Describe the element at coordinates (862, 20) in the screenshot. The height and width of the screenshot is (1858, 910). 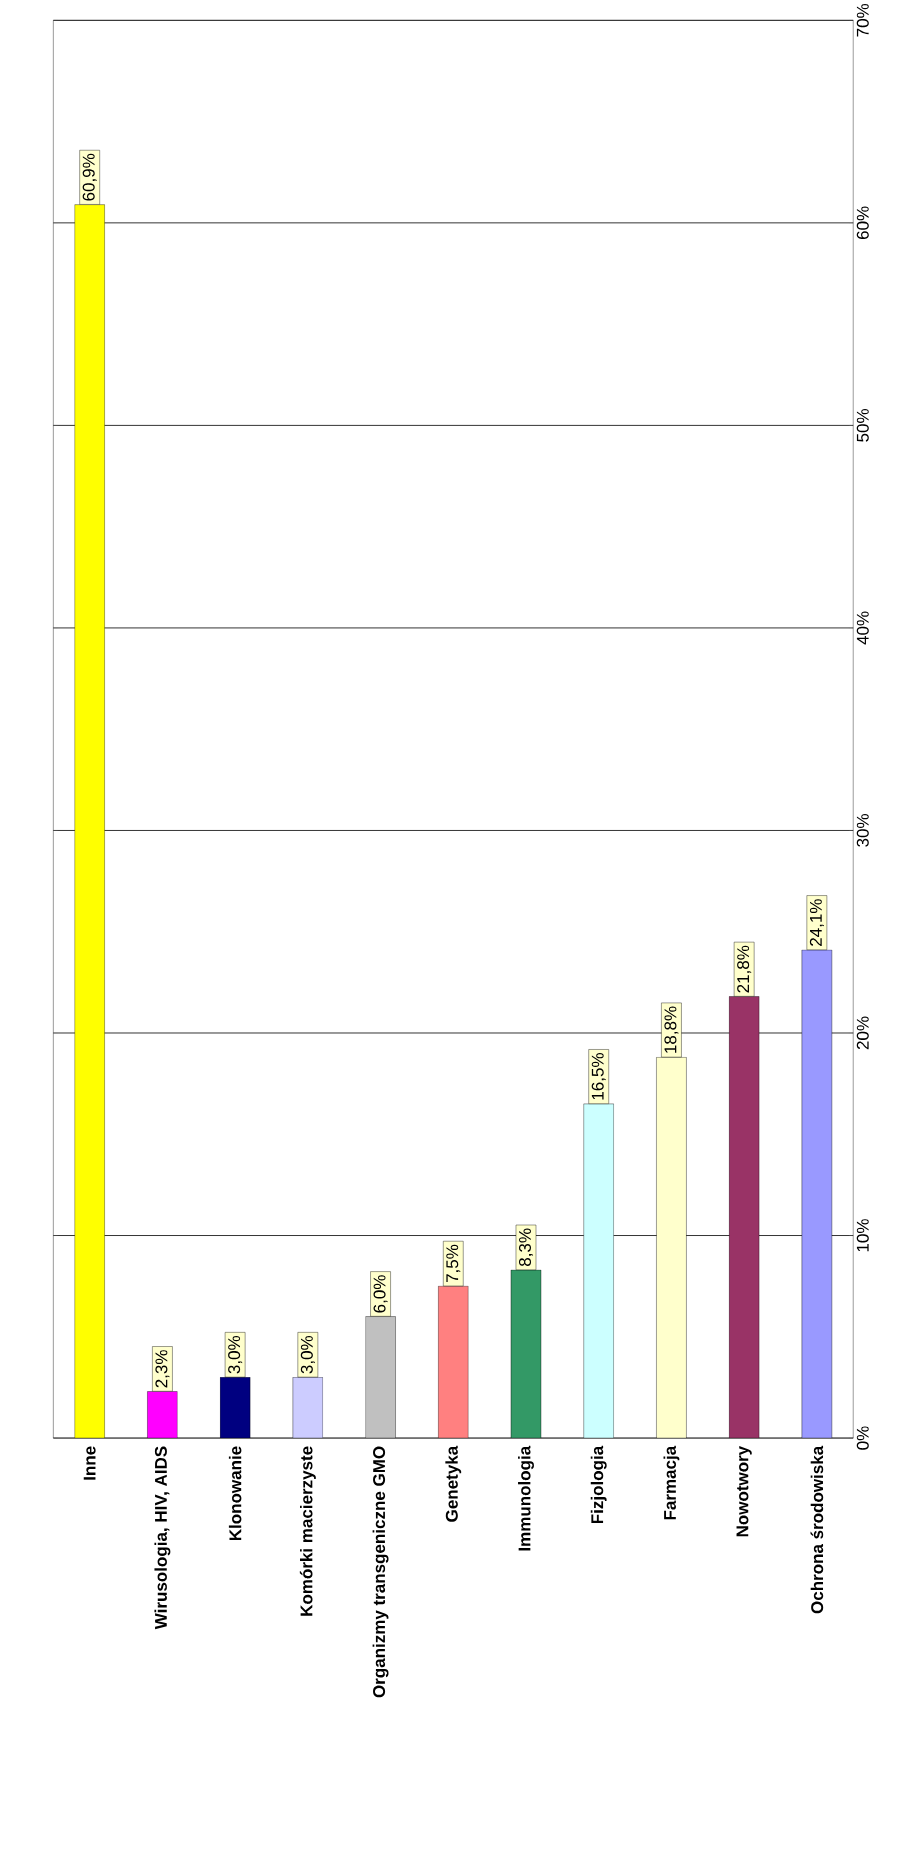
I see `y-tick-label: 70%` at that location.